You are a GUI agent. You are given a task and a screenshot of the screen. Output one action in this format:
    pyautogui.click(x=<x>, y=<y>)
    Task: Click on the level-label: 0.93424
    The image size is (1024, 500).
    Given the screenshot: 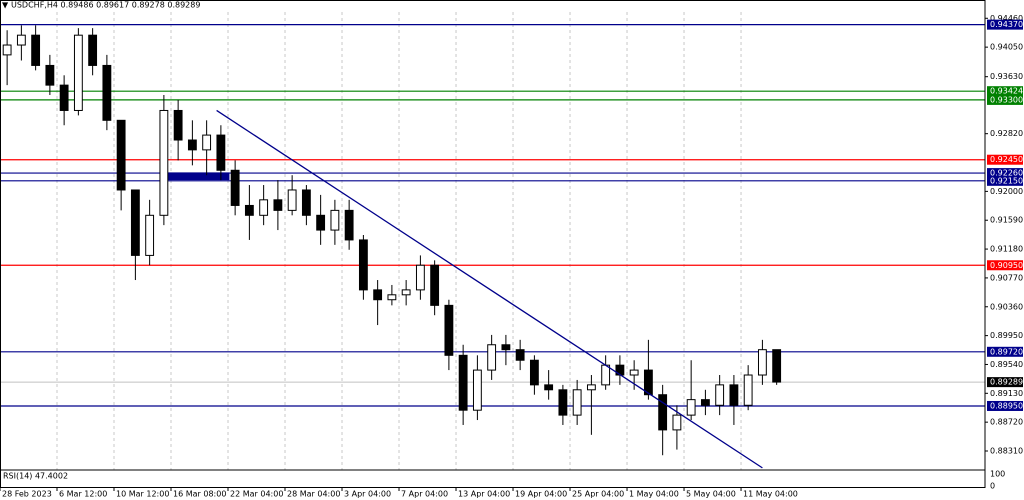 What is the action you would take?
    pyautogui.click(x=1006, y=91)
    